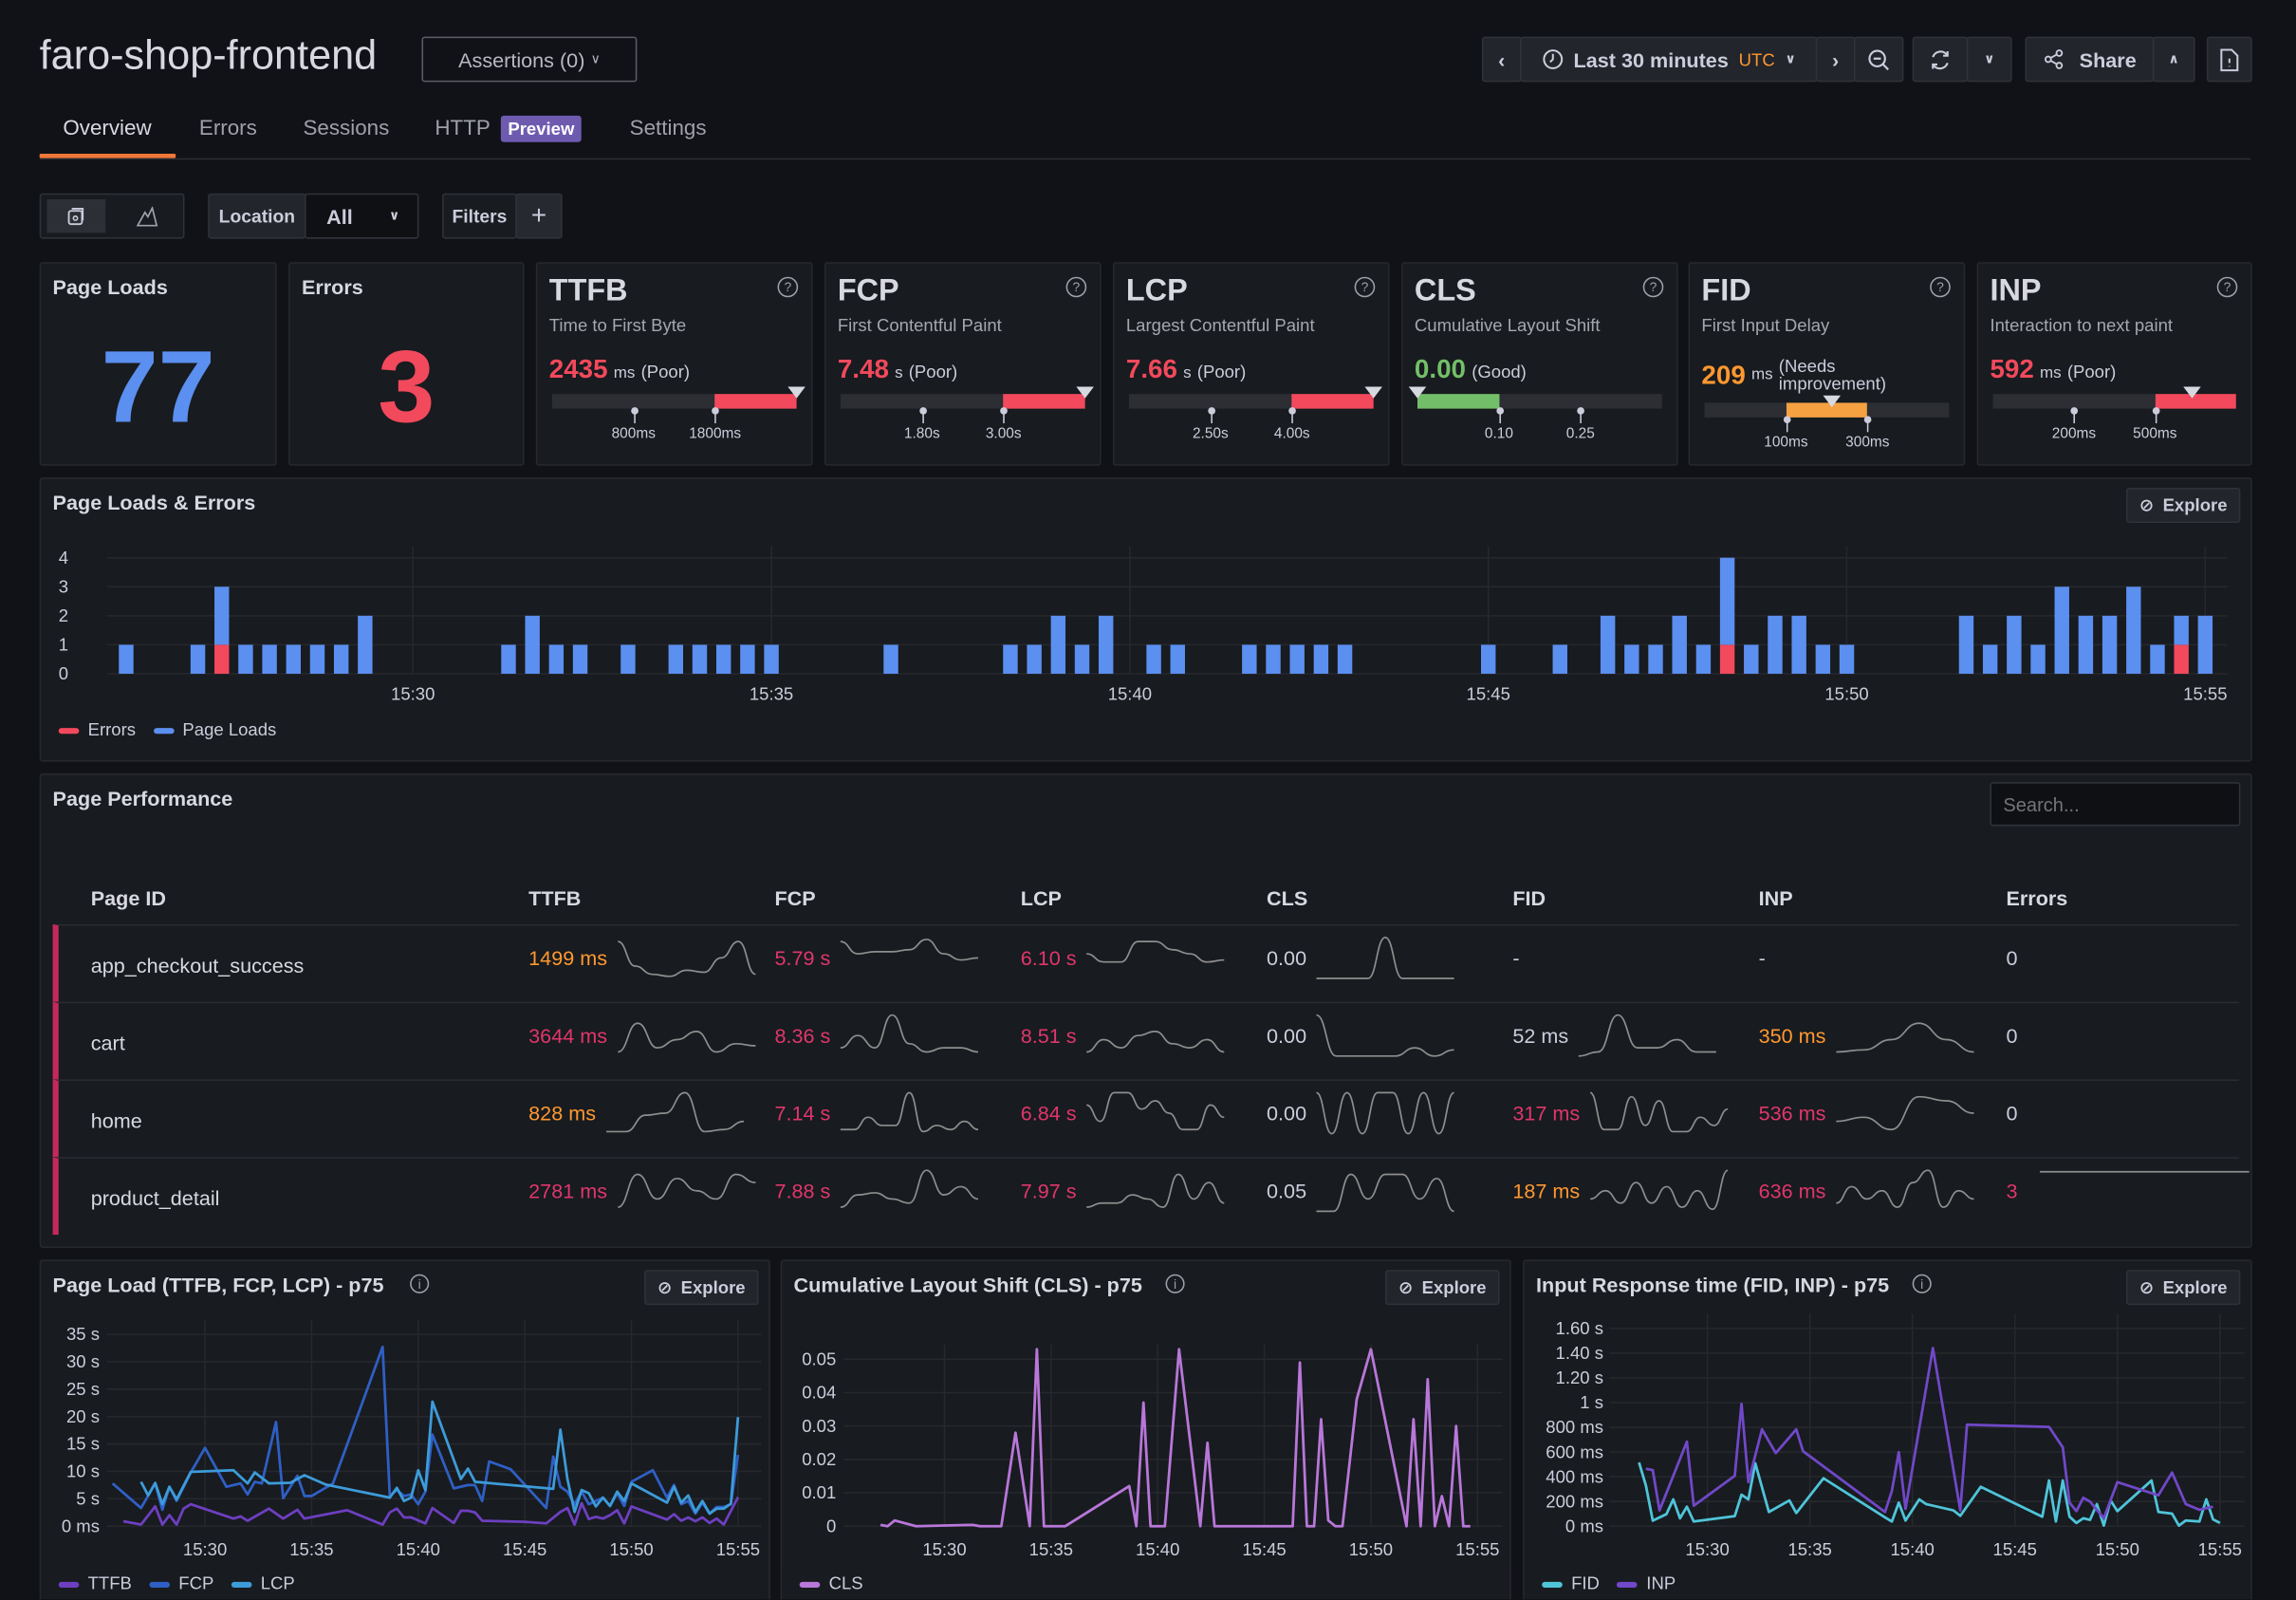 Image resolution: width=2296 pixels, height=1600 pixels. I want to click on legend-item-ttfb: TTFB, so click(95, 1583).